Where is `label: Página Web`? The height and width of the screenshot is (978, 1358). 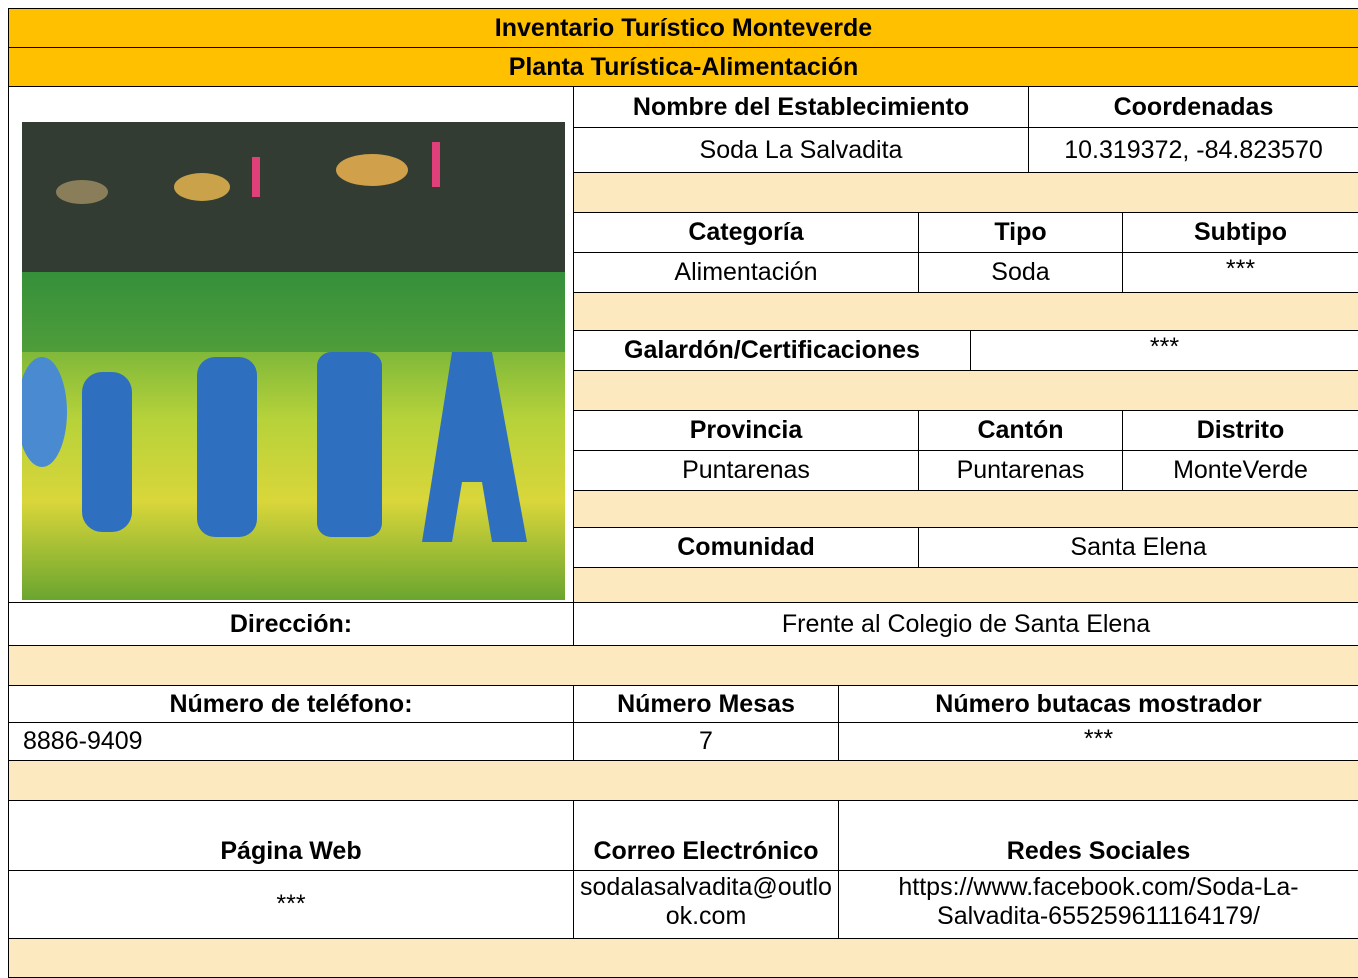 label: Página Web is located at coordinates (291, 835).